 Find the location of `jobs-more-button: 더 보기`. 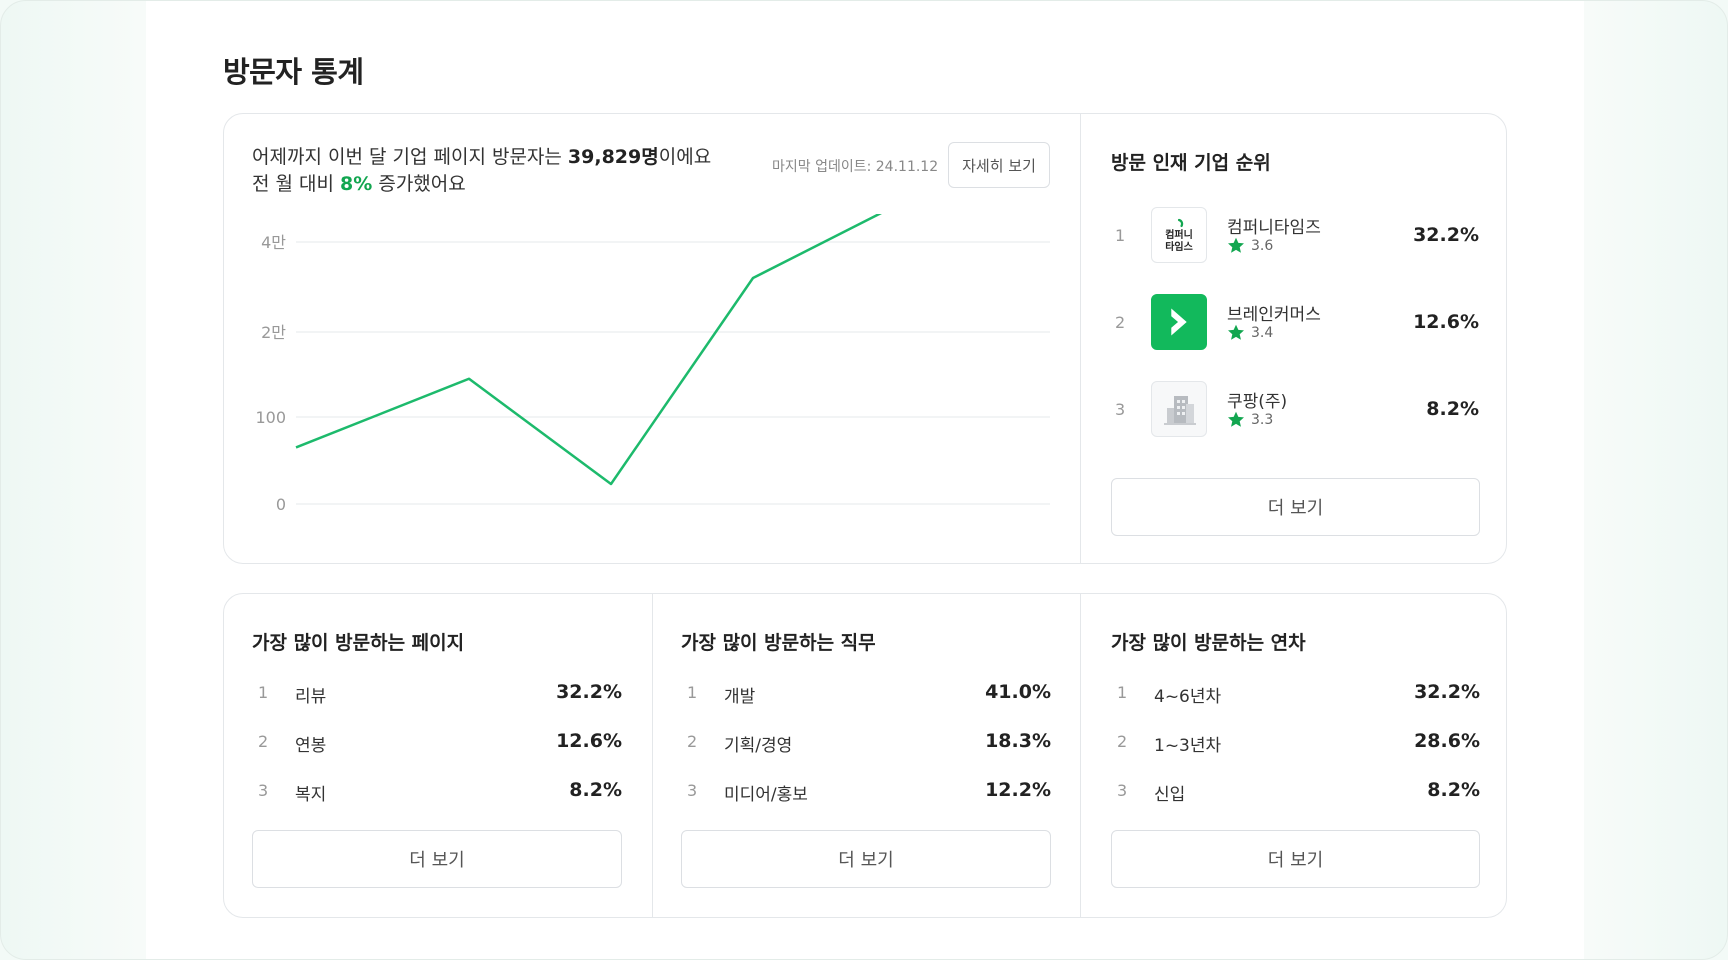

jobs-more-button: 더 보기 is located at coordinates (866, 859).